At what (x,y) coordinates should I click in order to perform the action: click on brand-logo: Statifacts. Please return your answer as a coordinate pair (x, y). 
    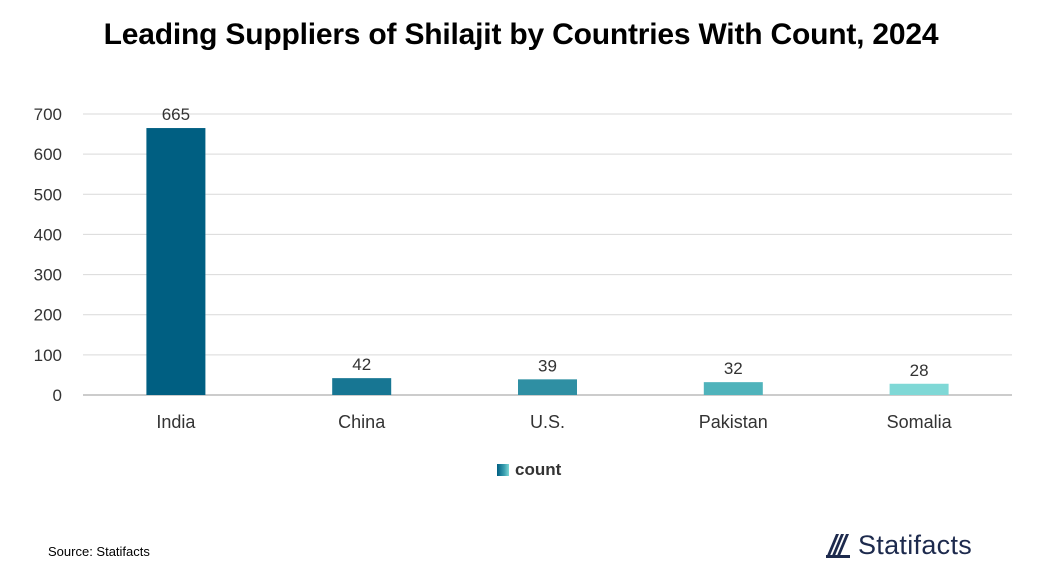
    Looking at the image, I should click on (898, 545).